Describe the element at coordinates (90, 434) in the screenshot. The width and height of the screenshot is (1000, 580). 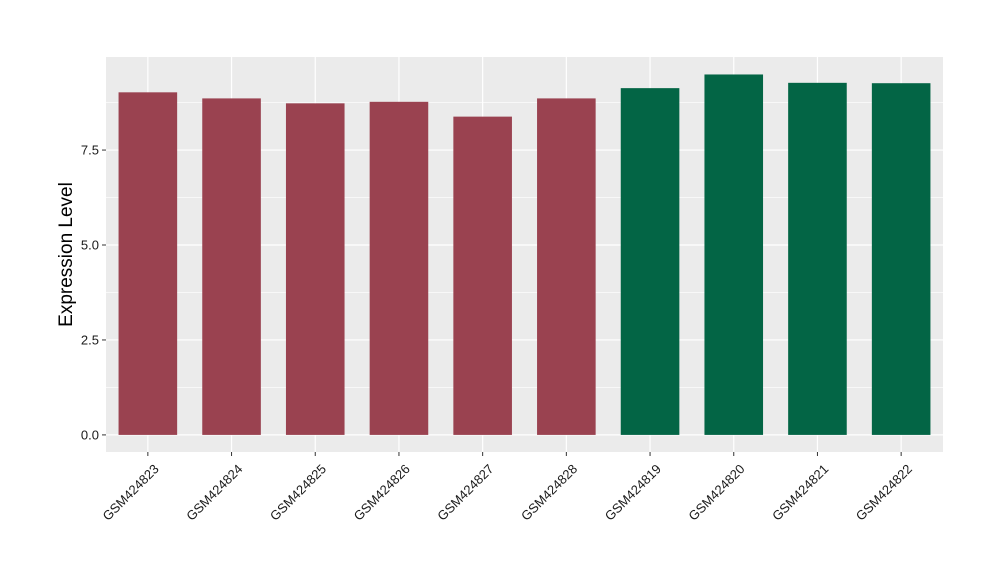
I see `y-tick-label: 0.0` at that location.